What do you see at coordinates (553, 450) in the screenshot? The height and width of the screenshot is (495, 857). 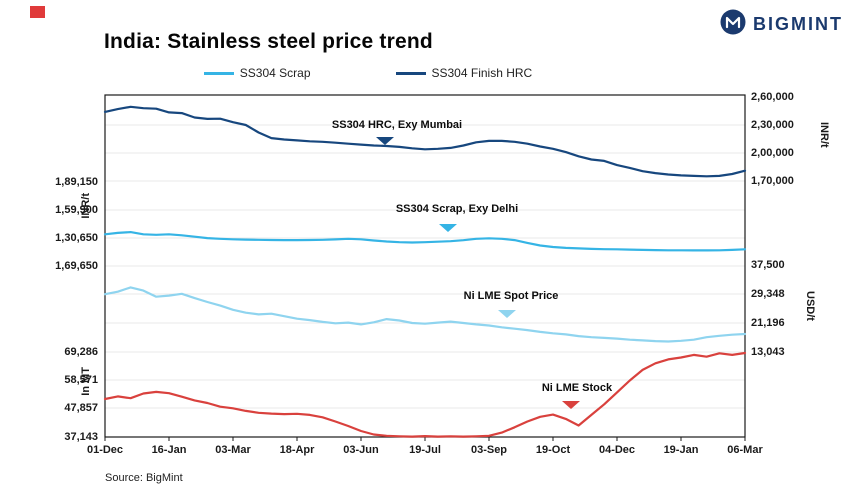 I see `x-tick-label: 19-Oct` at bounding box center [553, 450].